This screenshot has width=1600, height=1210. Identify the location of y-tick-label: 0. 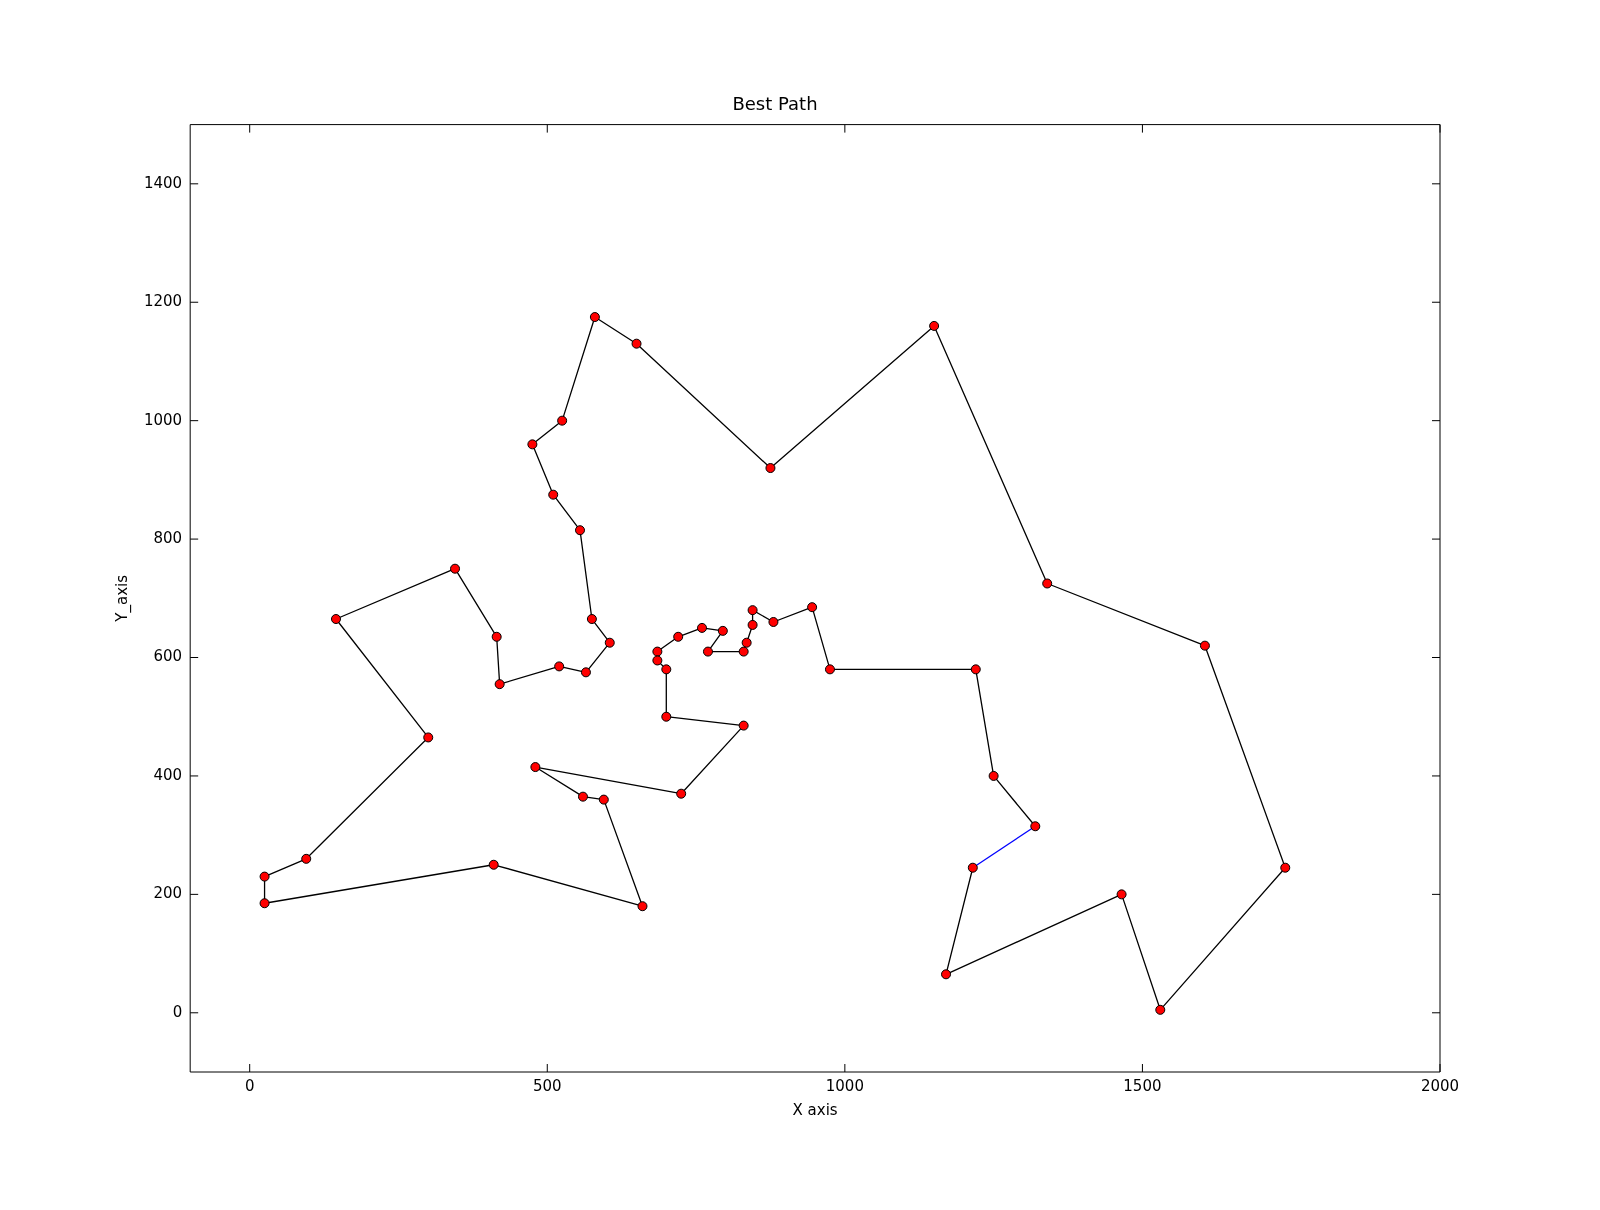
(177, 1011).